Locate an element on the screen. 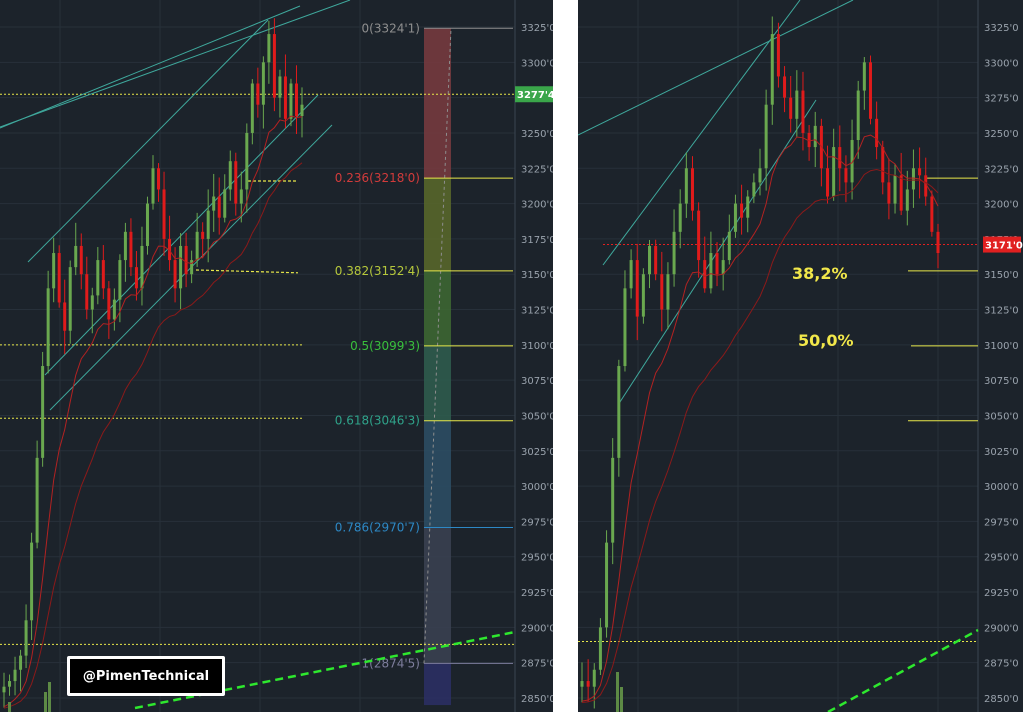 The height and width of the screenshot is (712, 1023). y-tick-label: 2850'0 is located at coordinates (537, 699).